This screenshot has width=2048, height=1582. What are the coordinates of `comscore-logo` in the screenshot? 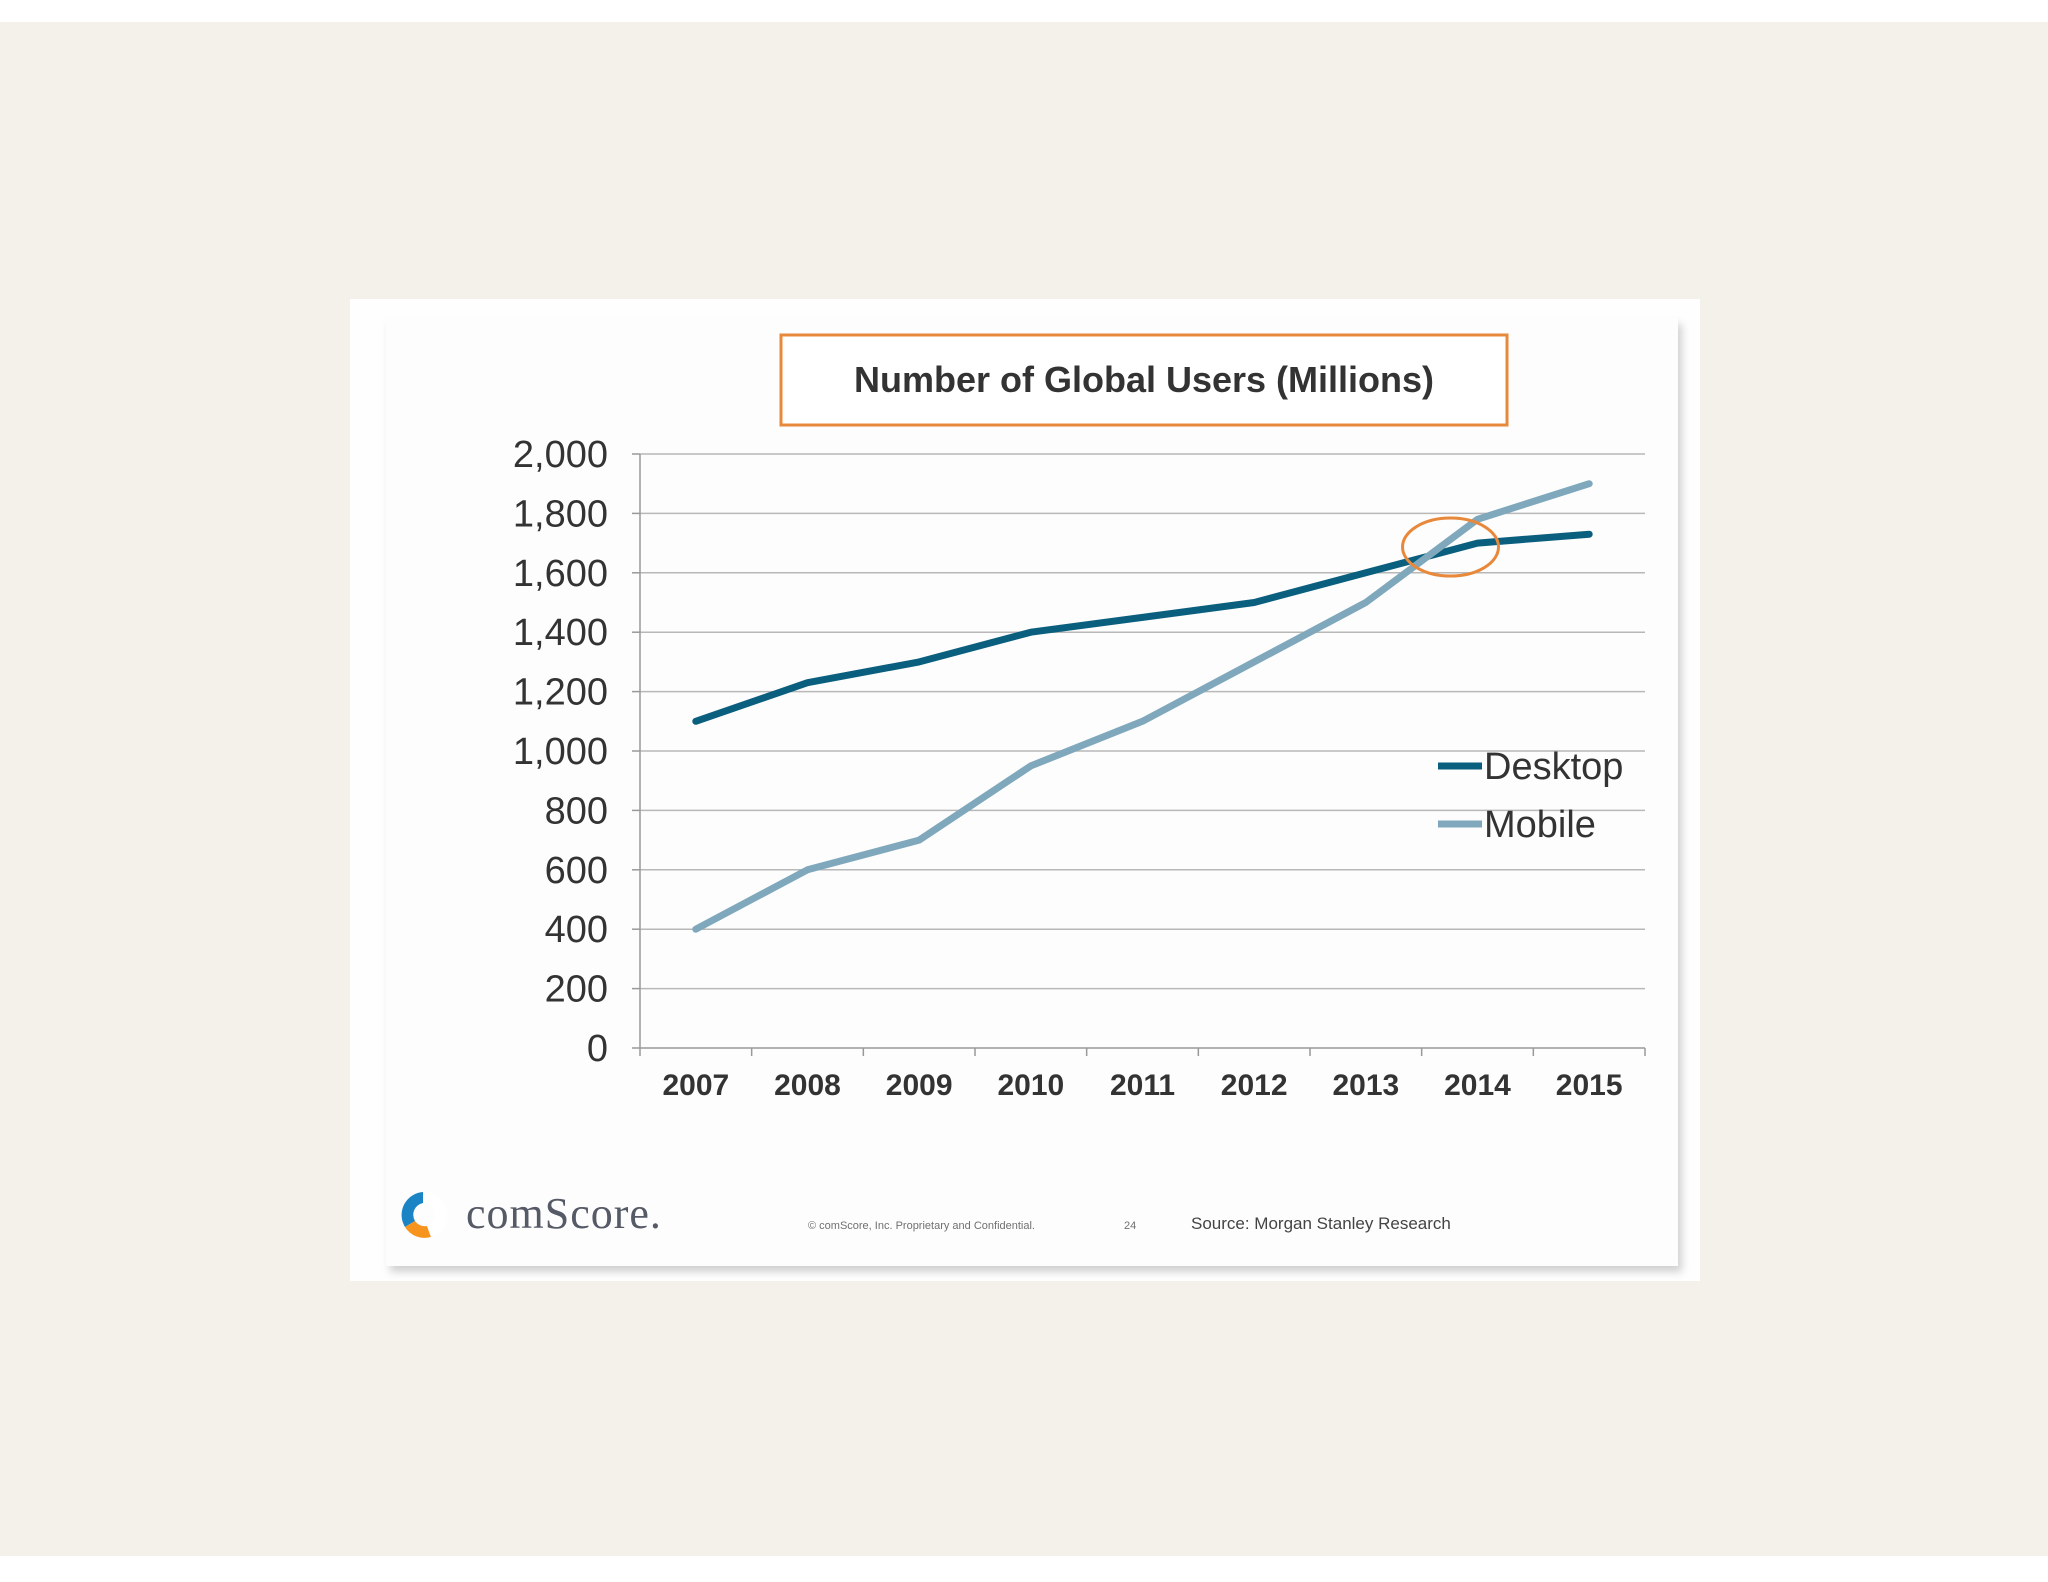 It's located at (423, 1215).